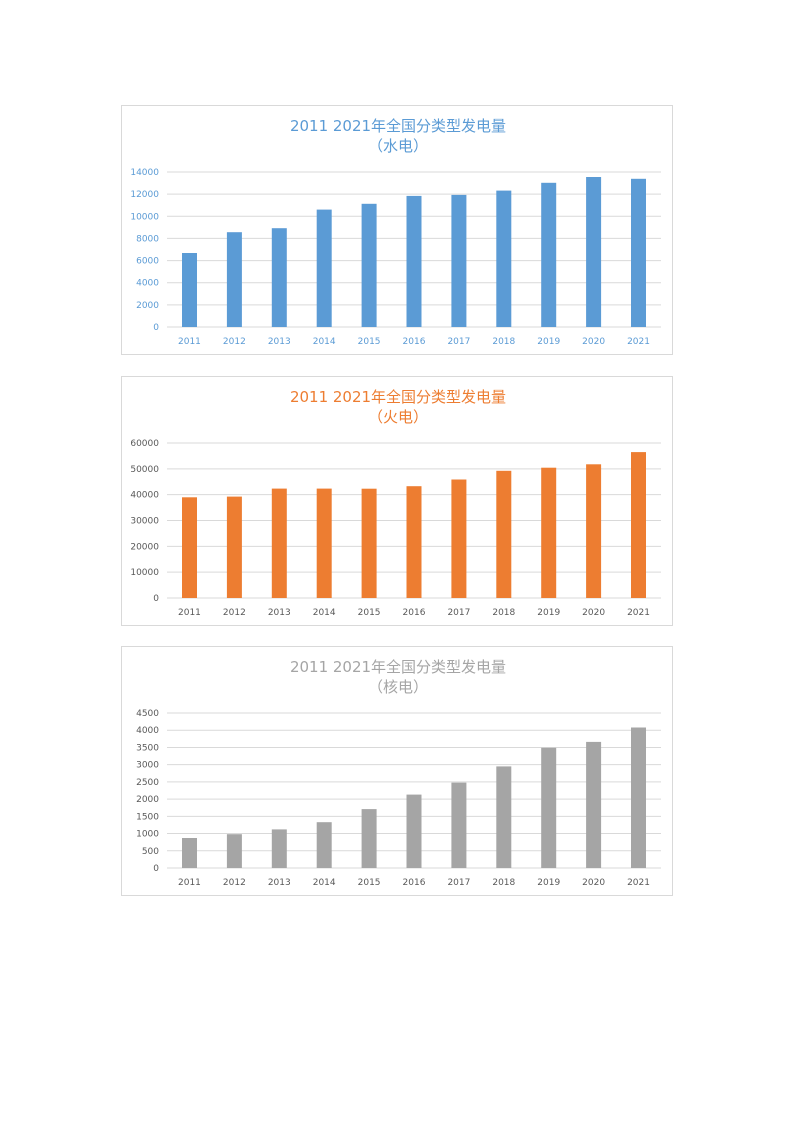 The width and height of the screenshot is (793, 1122). I want to click on y-tick-label: 3000, so click(147, 766).